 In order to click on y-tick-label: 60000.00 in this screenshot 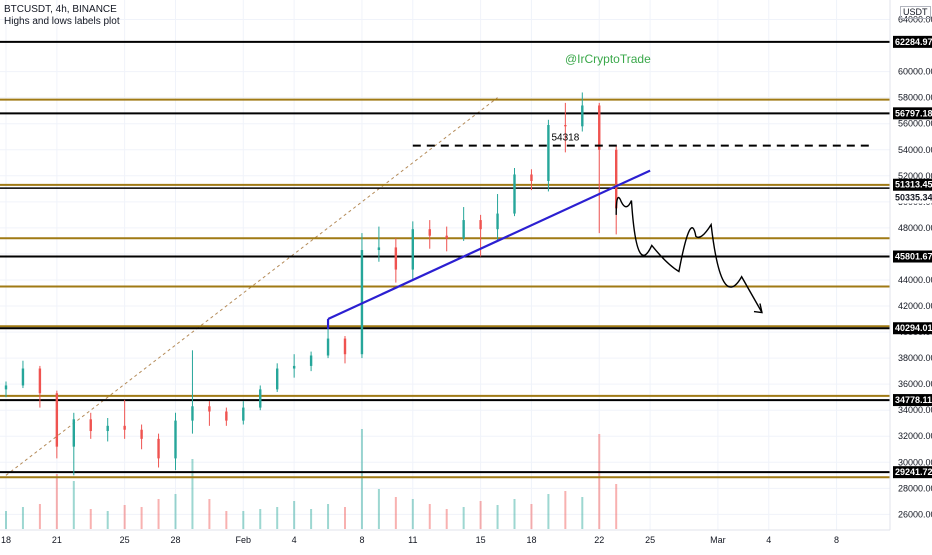, I will do `click(915, 72)`.